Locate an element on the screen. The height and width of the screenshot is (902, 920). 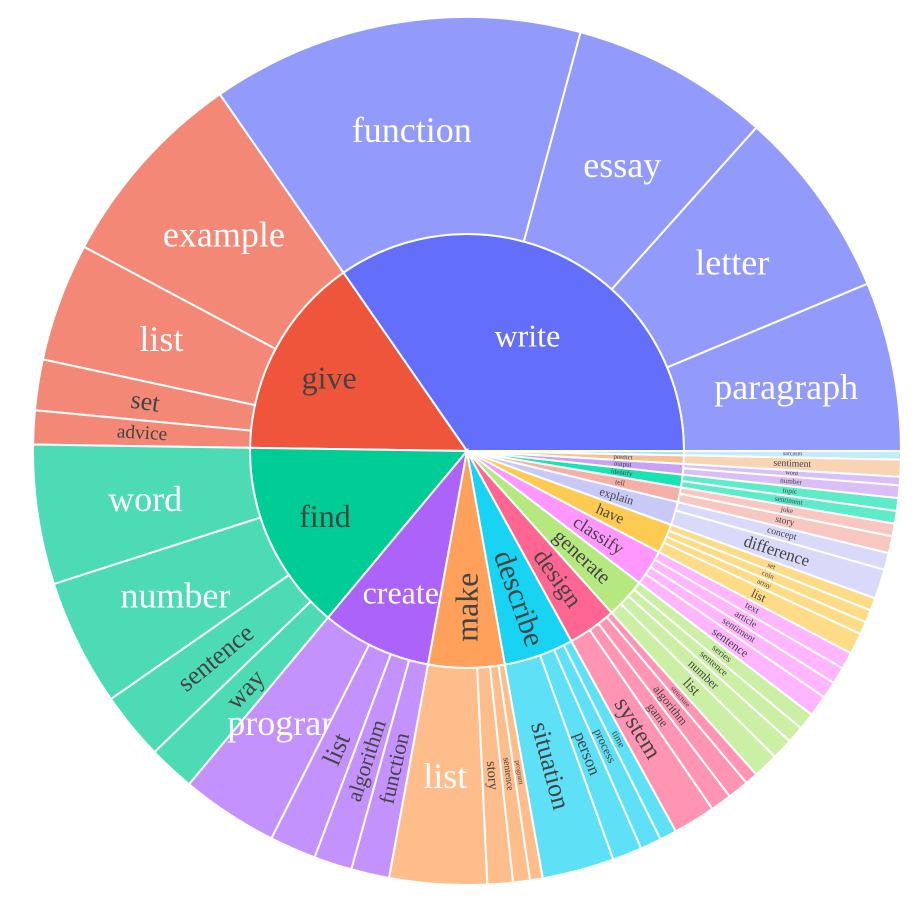
inner-label-predict: predict is located at coordinates (623, 457).